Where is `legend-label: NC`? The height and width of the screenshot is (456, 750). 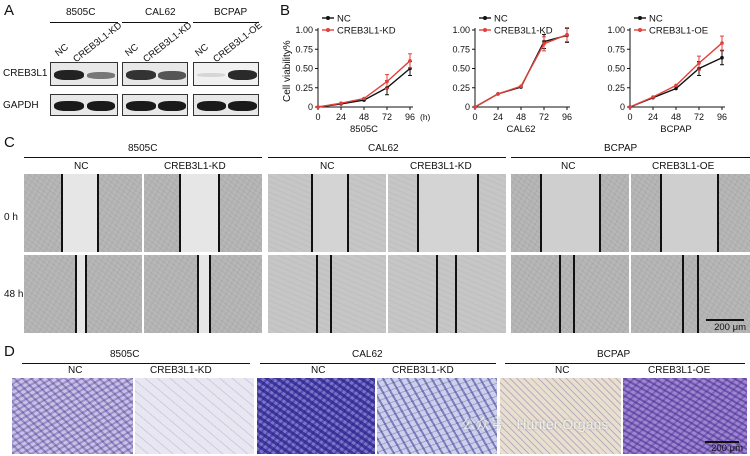 legend-label: NC is located at coordinates (656, 19).